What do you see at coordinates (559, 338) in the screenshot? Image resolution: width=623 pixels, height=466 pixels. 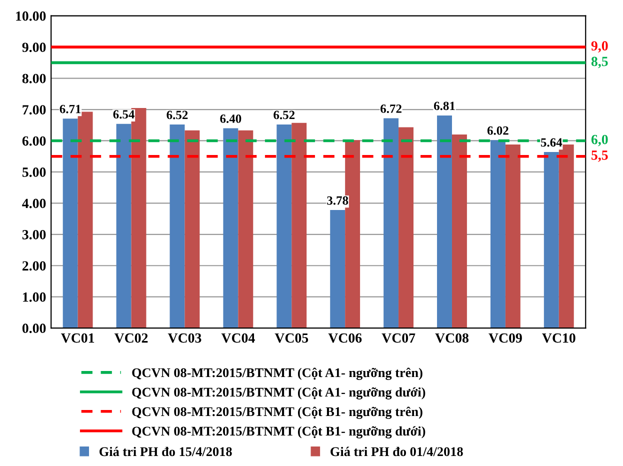 I see `x-tick-label: VC10` at bounding box center [559, 338].